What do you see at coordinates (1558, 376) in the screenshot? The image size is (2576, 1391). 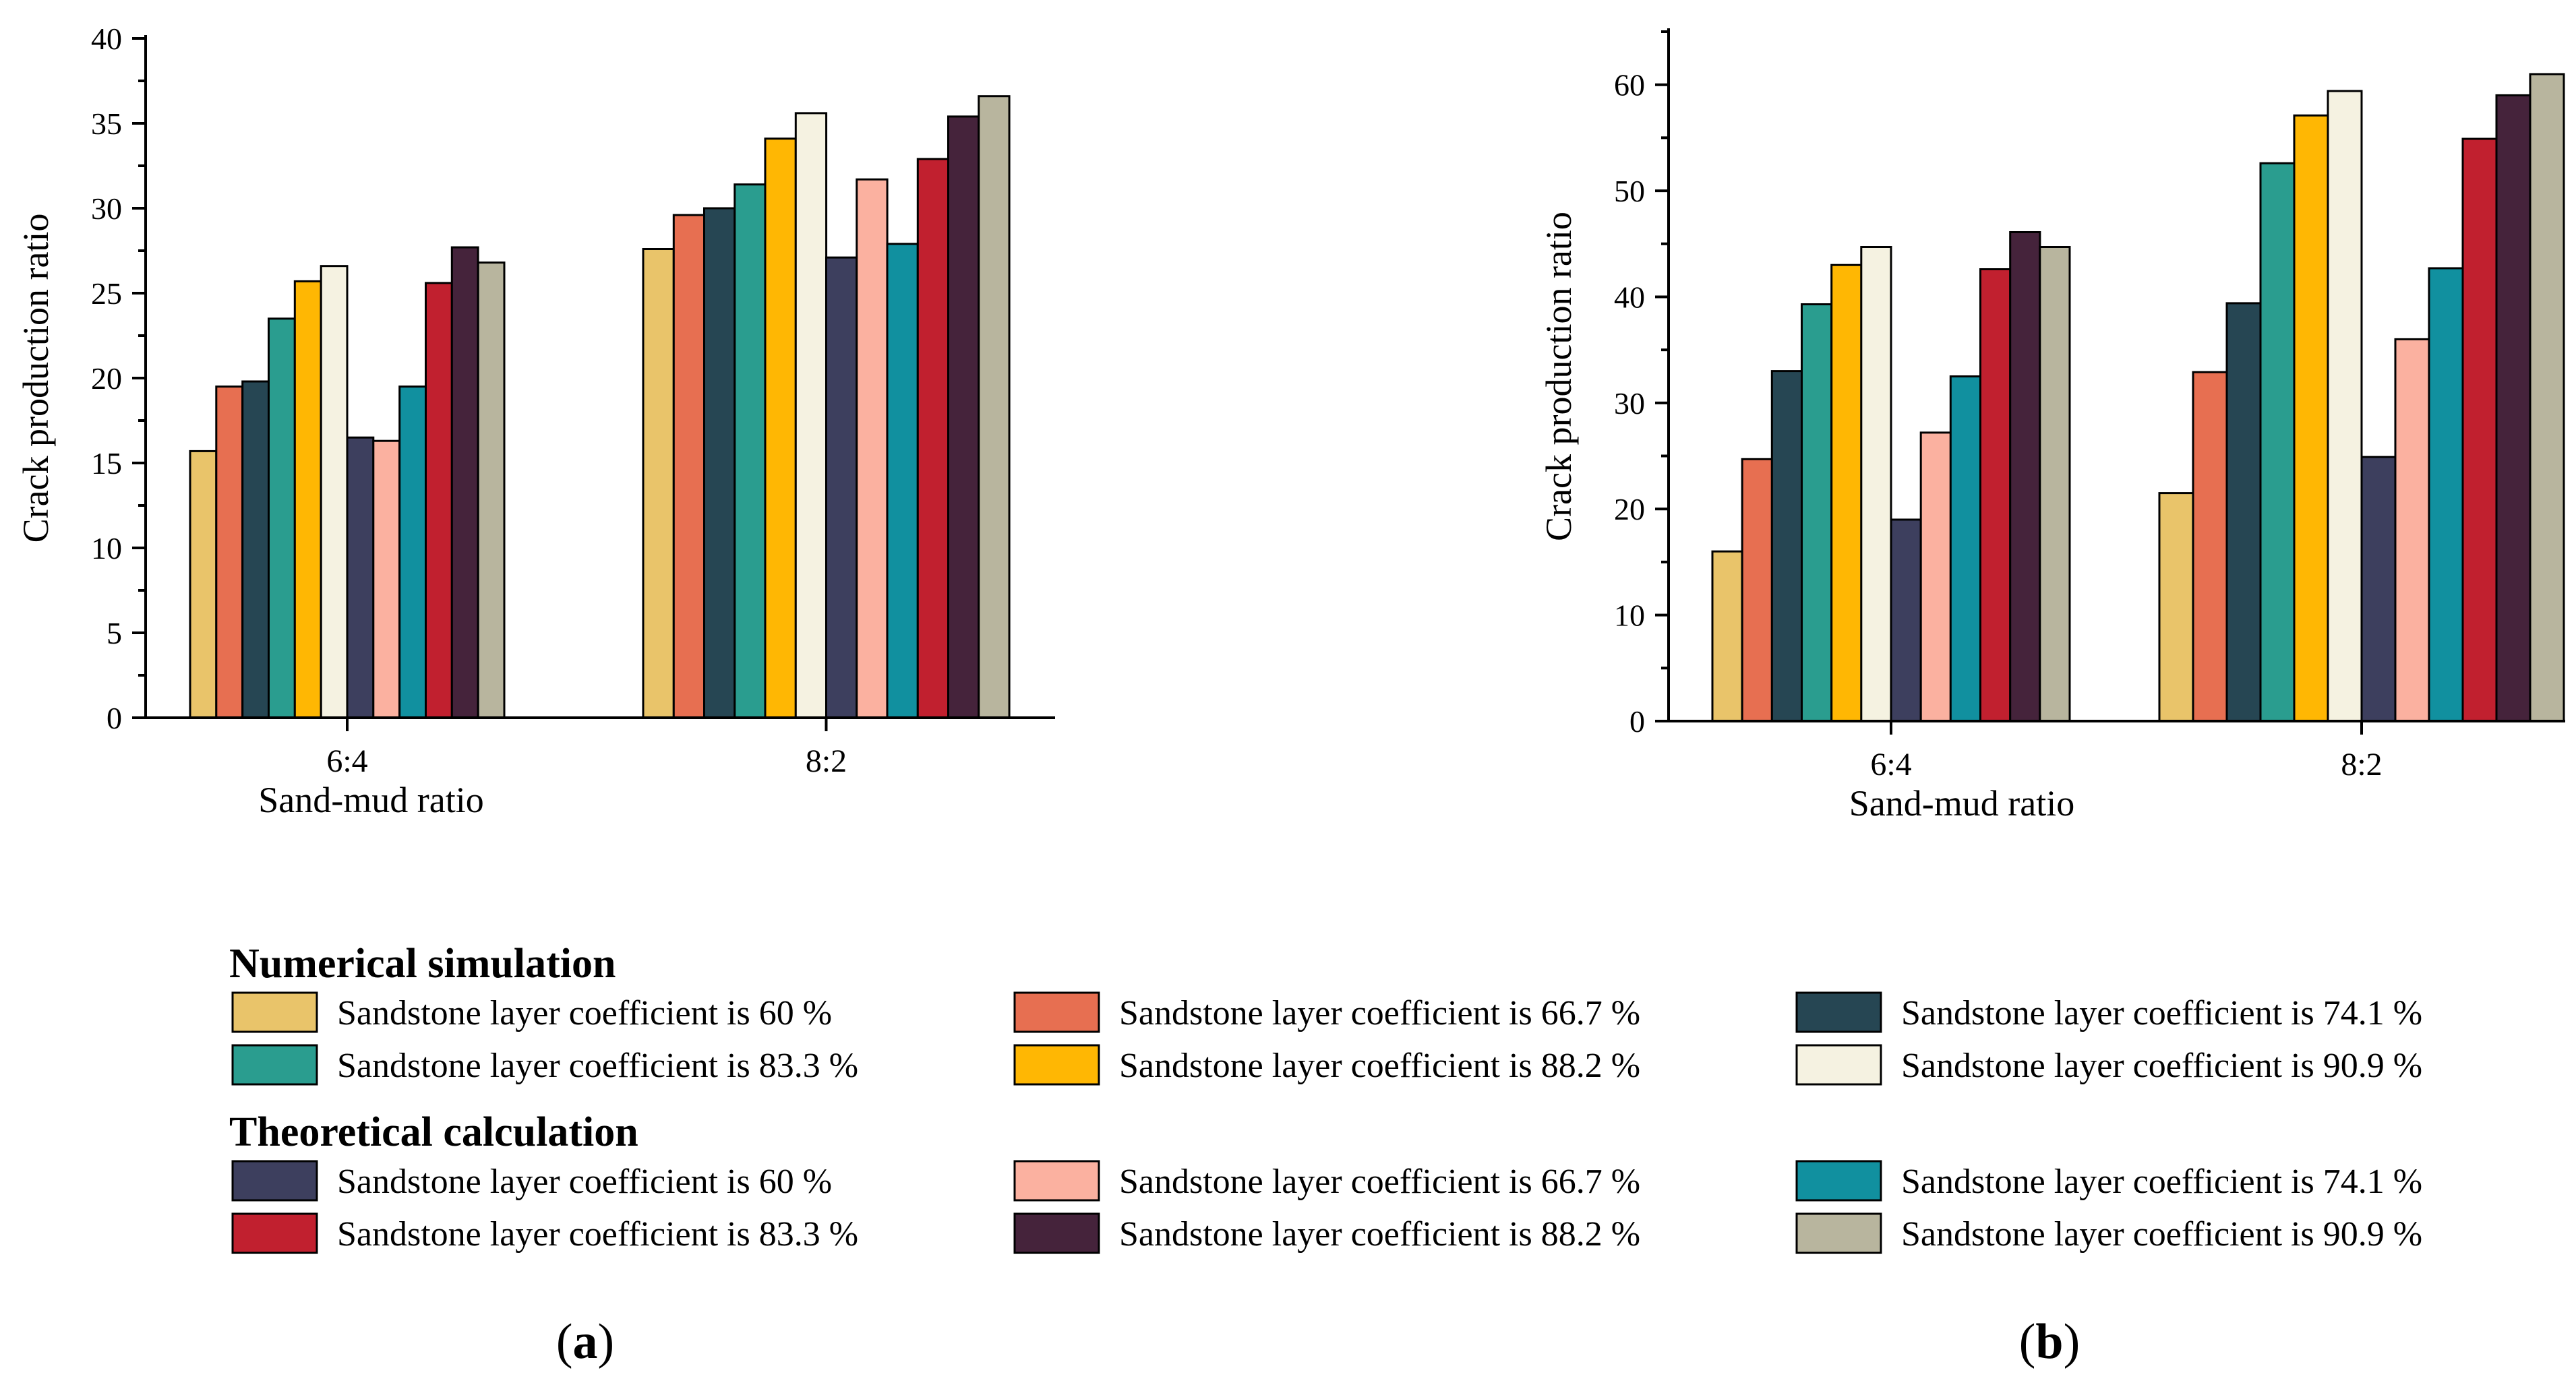 I see `y-axis-title-b: Crack production ratio` at bounding box center [1558, 376].